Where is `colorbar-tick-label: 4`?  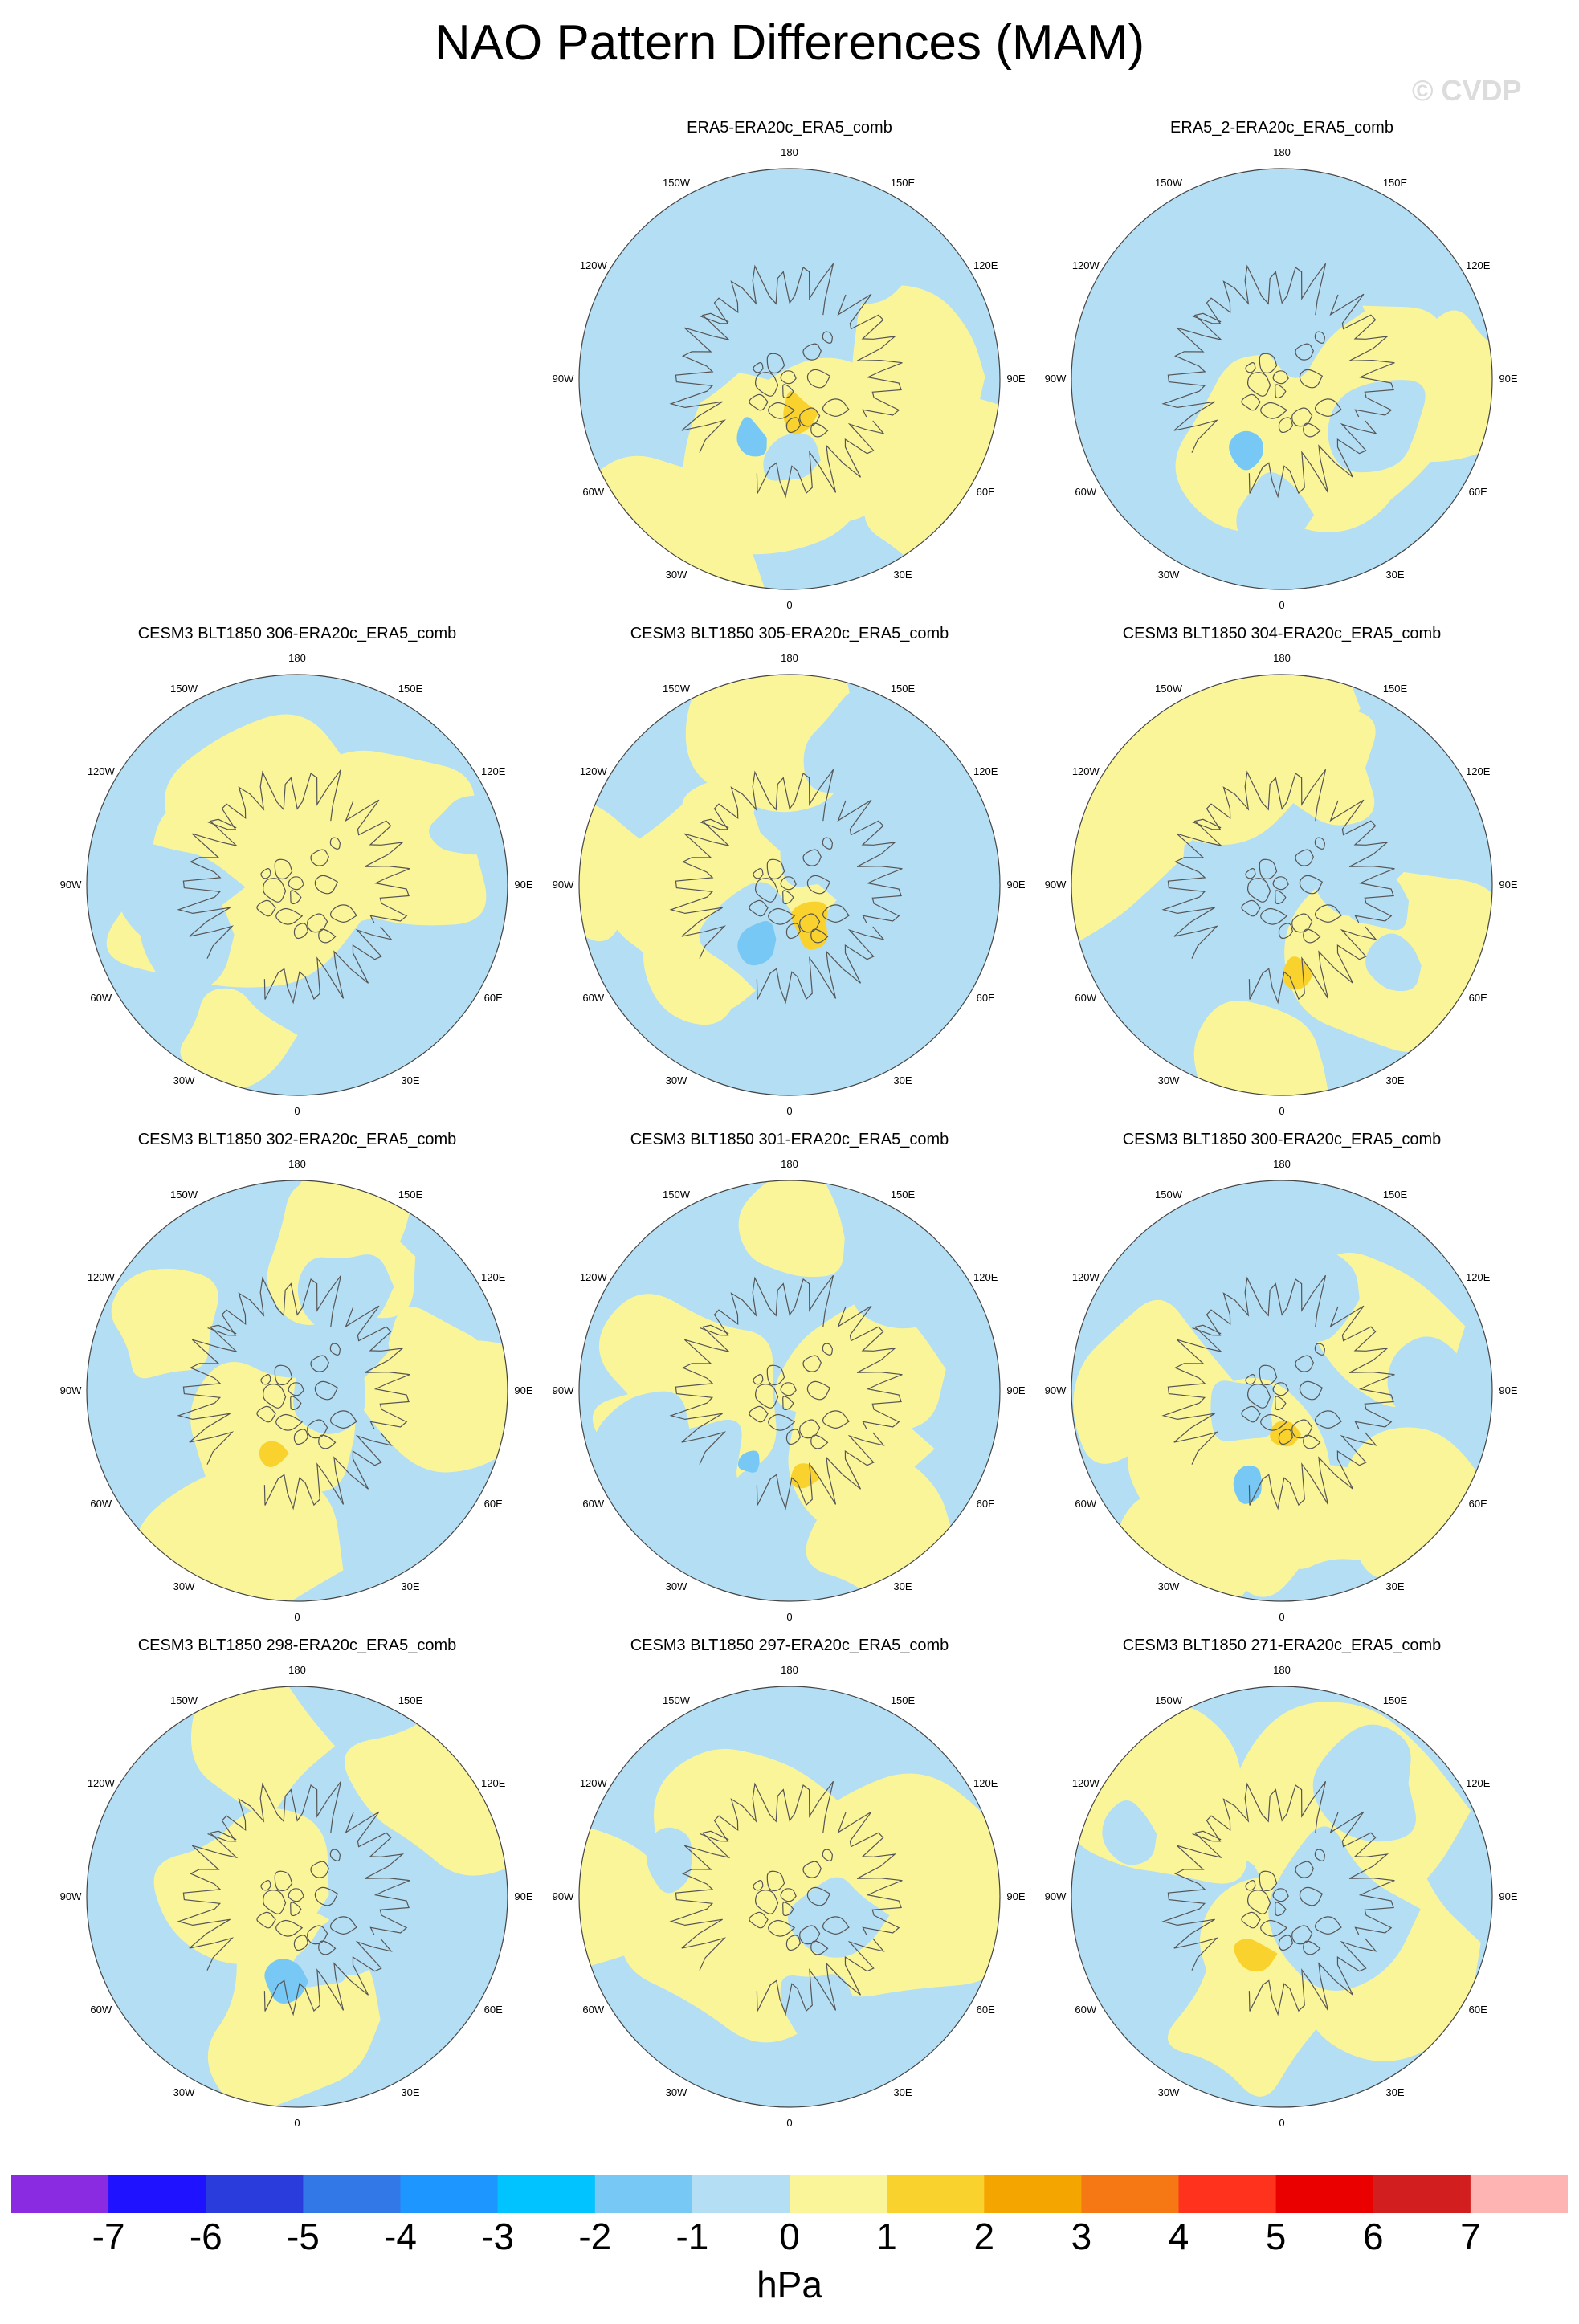 colorbar-tick-label: 4 is located at coordinates (1178, 2236).